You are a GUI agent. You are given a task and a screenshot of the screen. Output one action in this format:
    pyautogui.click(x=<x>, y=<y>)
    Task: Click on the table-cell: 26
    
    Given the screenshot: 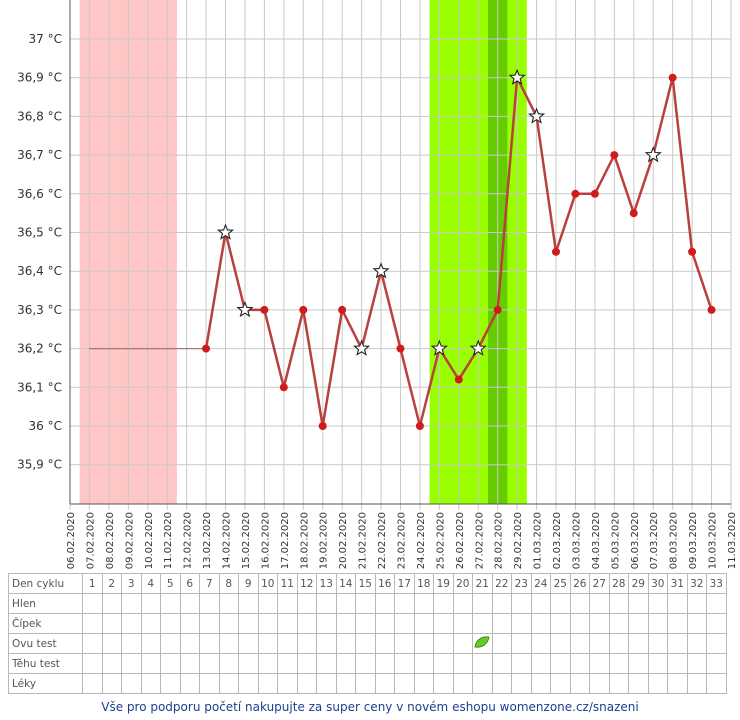 What is the action you would take?
    pyautogui.click(x=579, y=583)
    